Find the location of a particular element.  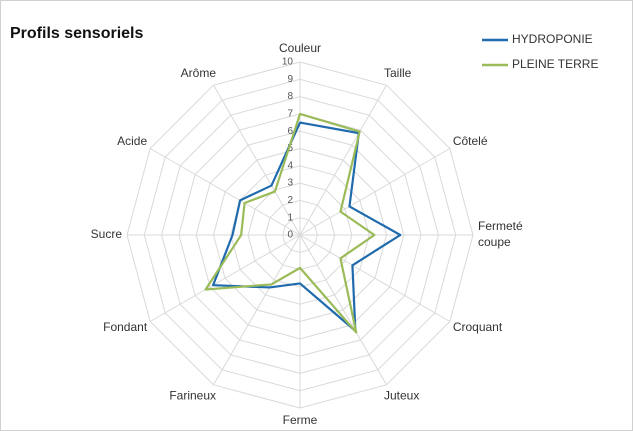

r-tick-label: 4 is located at coordinates (290, 165).